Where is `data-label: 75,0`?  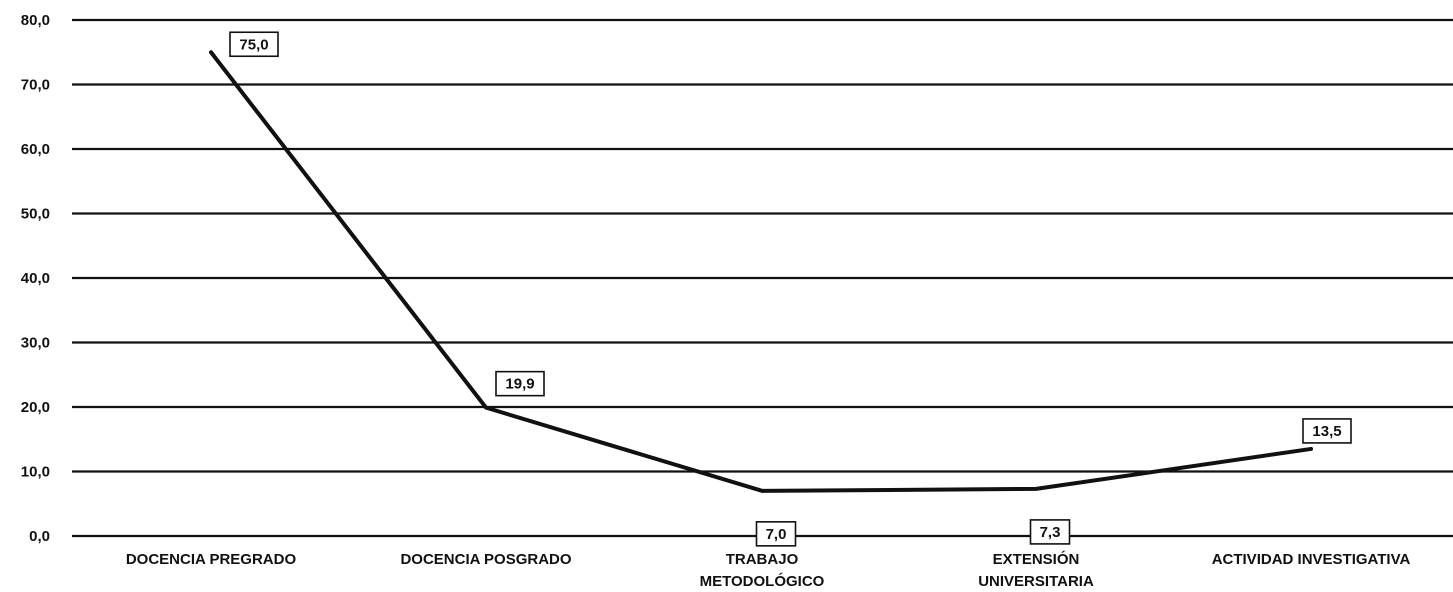 data-label: 75,0 is located at coordinates (254, 44).